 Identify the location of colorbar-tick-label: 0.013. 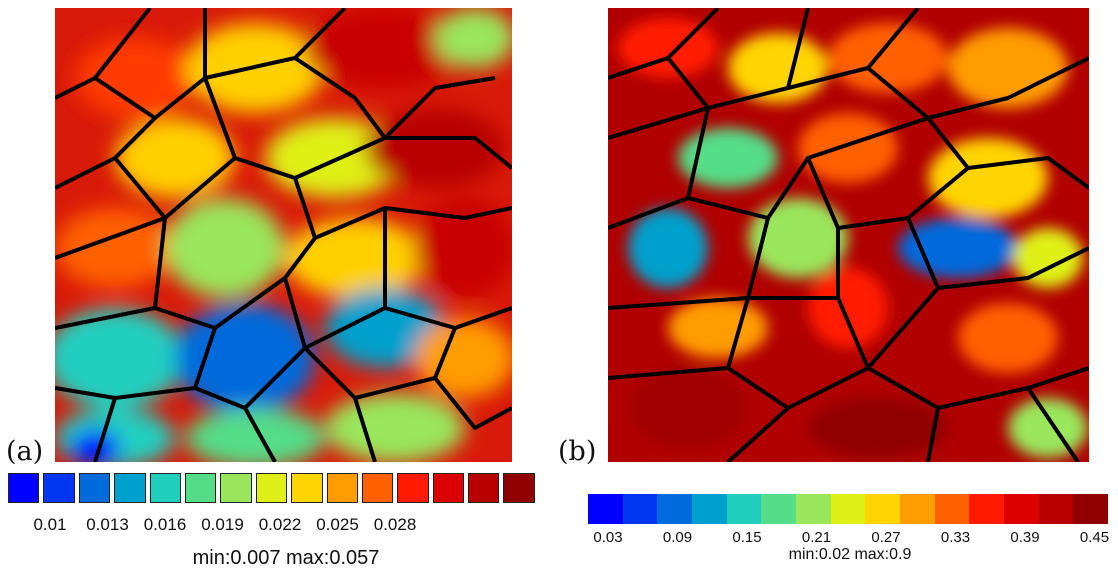
(107, 524).